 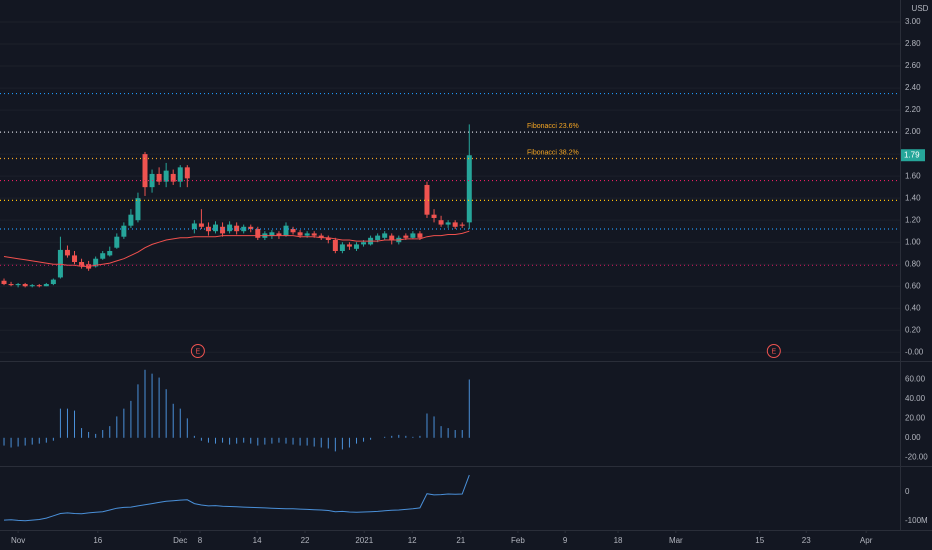 What do you see at coordinates (913, 263) in the screenshot?
I see `y-tick-label: 0.80` at bounding box center [913, 263].